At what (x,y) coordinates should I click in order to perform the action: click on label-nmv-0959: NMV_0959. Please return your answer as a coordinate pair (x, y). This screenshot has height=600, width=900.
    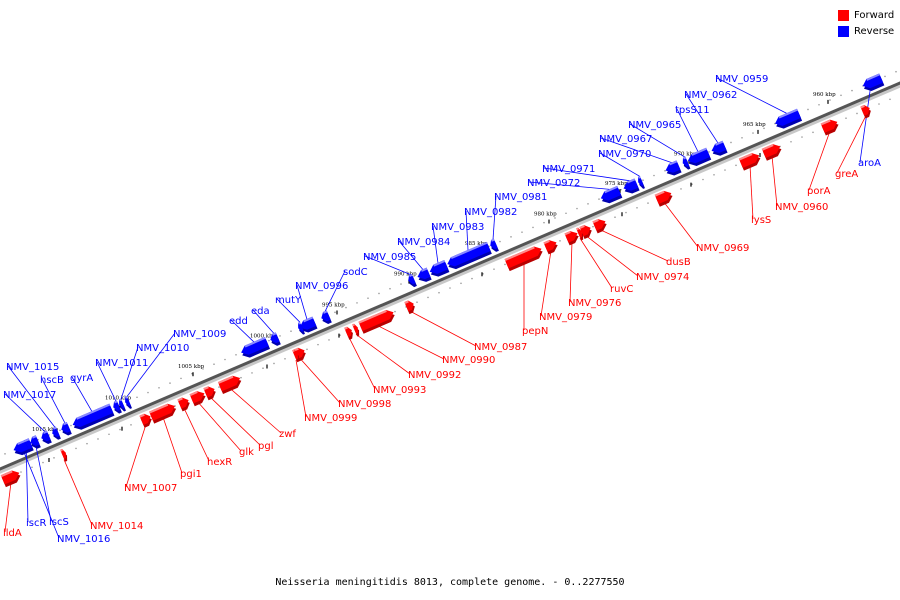
    Looking at the image, I should click on (741, 79).